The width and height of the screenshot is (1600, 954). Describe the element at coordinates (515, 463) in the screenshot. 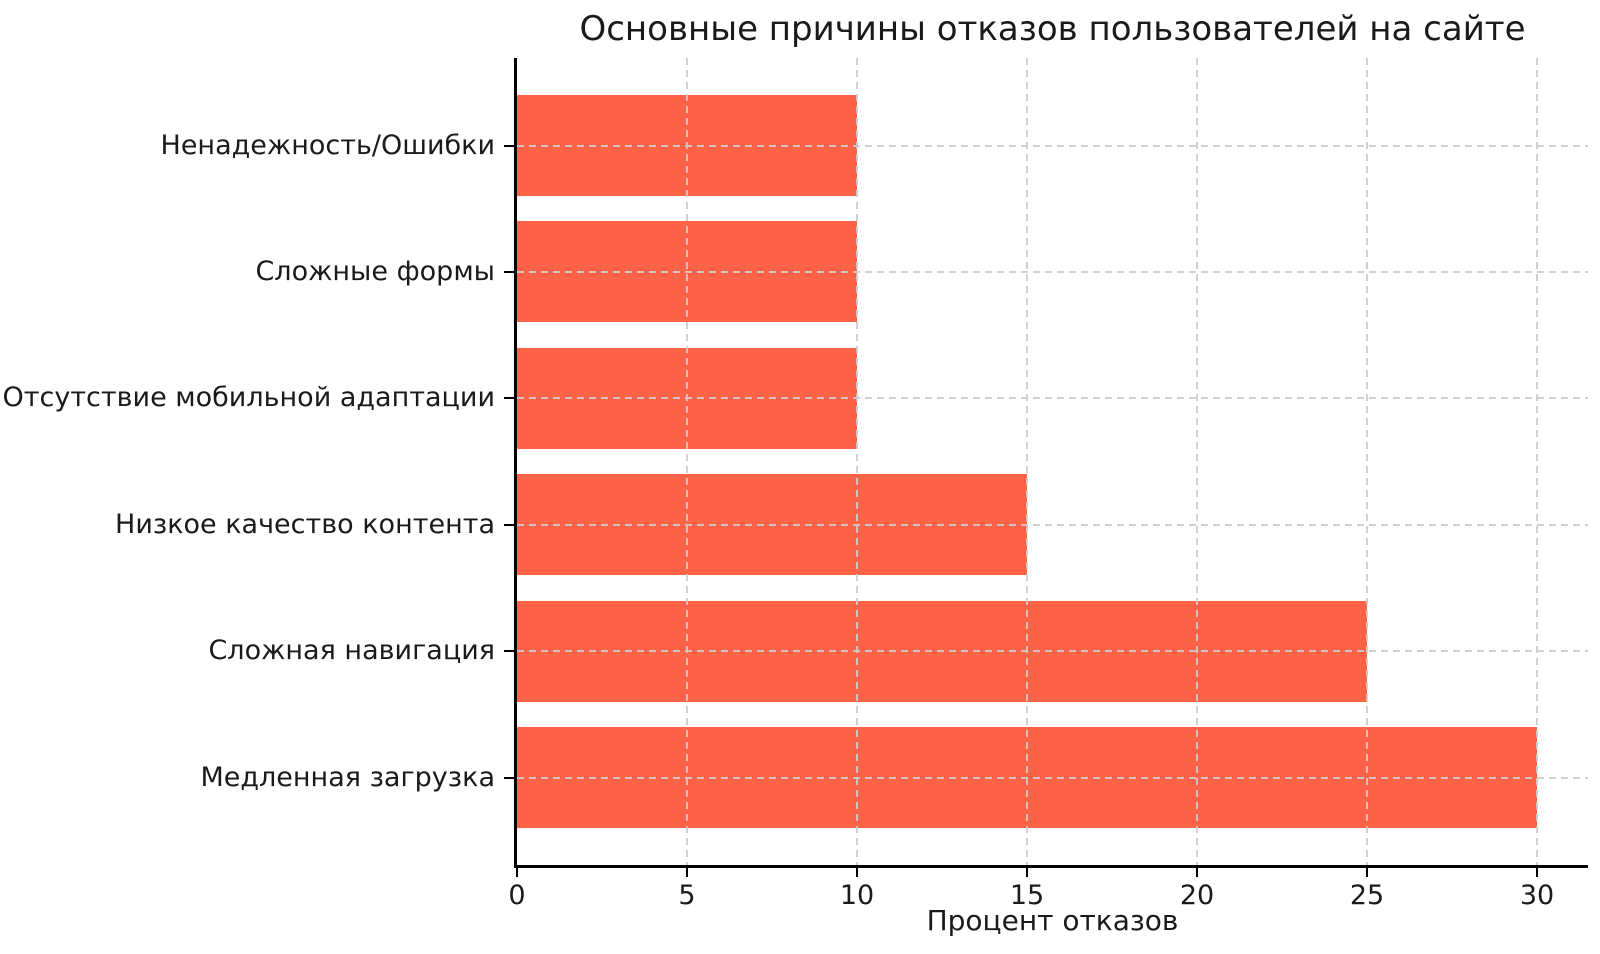

I see `y-axis-spine` at that location.